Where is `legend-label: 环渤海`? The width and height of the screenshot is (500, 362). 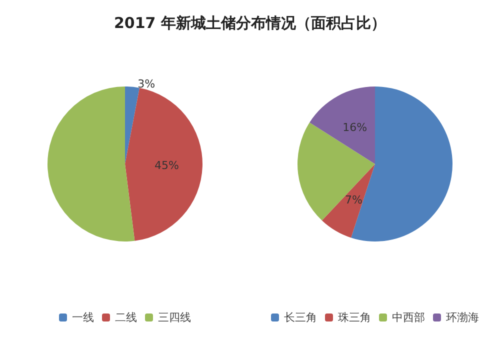
legend-label: 环渤海 is located at coordinates (462, 317).